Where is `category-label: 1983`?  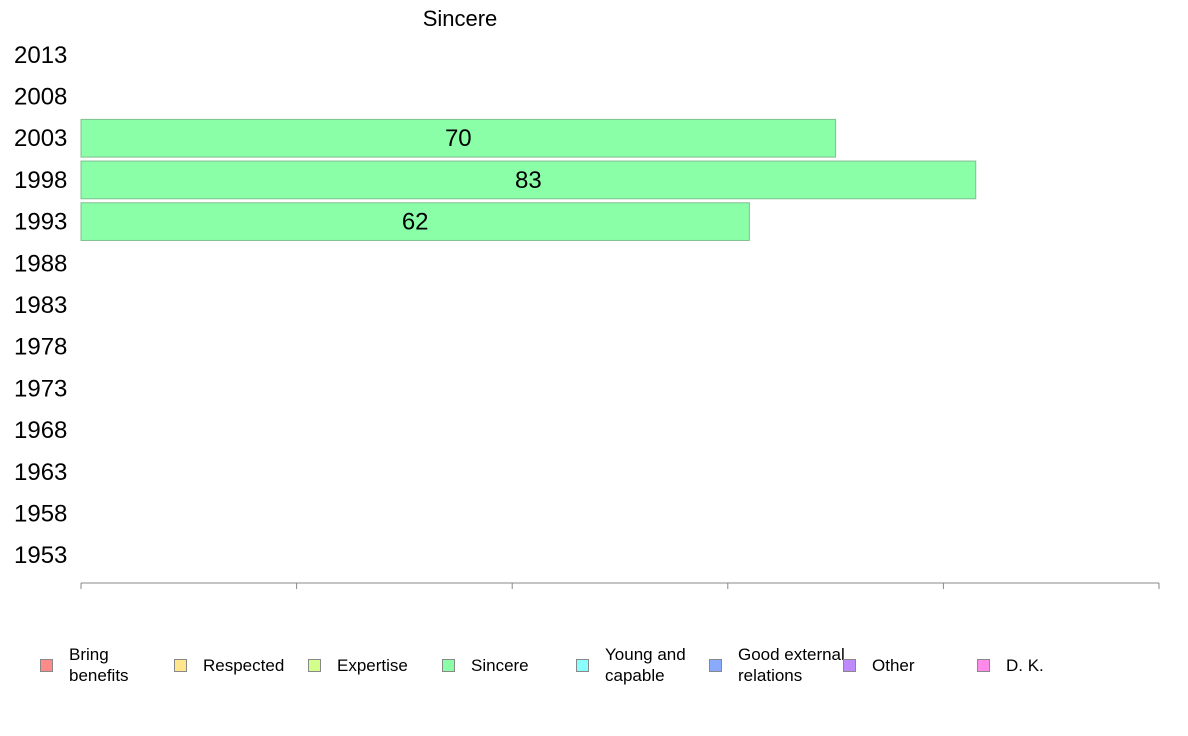
category-label: 1983 is located at coordinates (40, 305).